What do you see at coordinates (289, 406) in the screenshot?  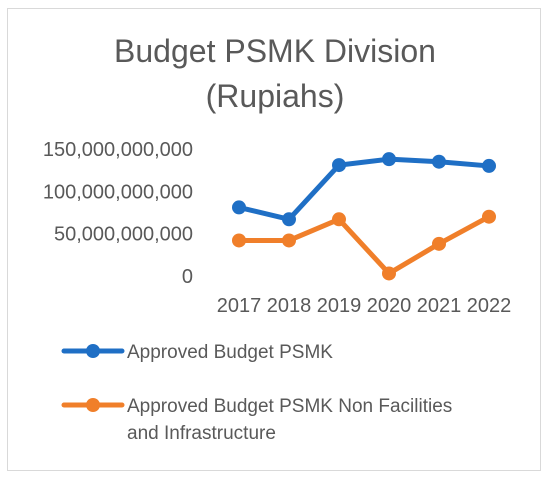 I see `legend-label: Approved Budget PSMK Non Facilities` at bounding box center [289, 406].